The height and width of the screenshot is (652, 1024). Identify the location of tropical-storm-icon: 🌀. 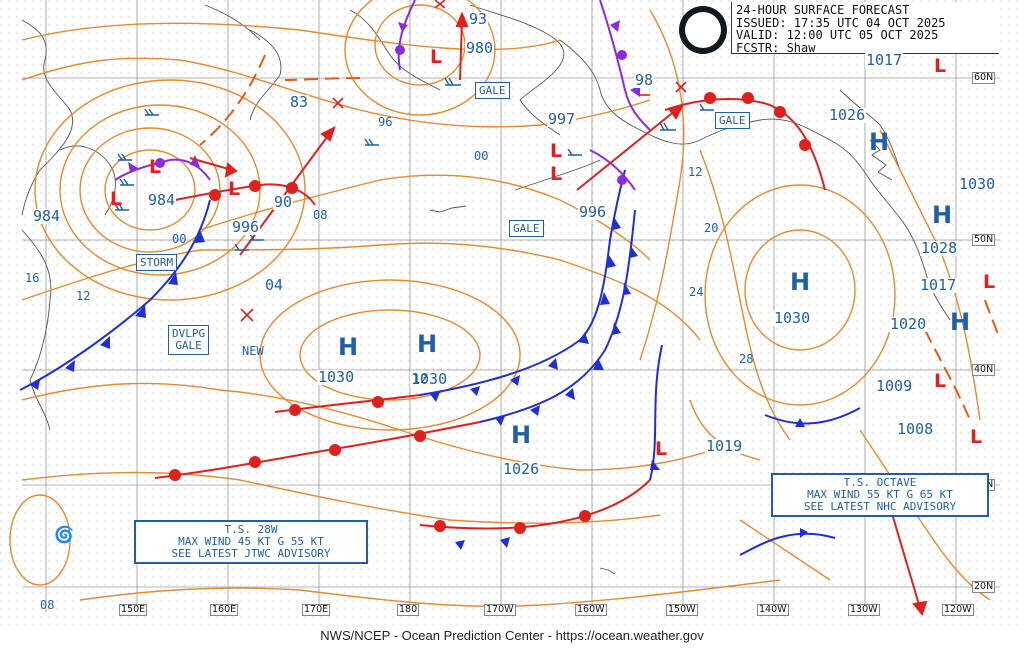
(64, 534).